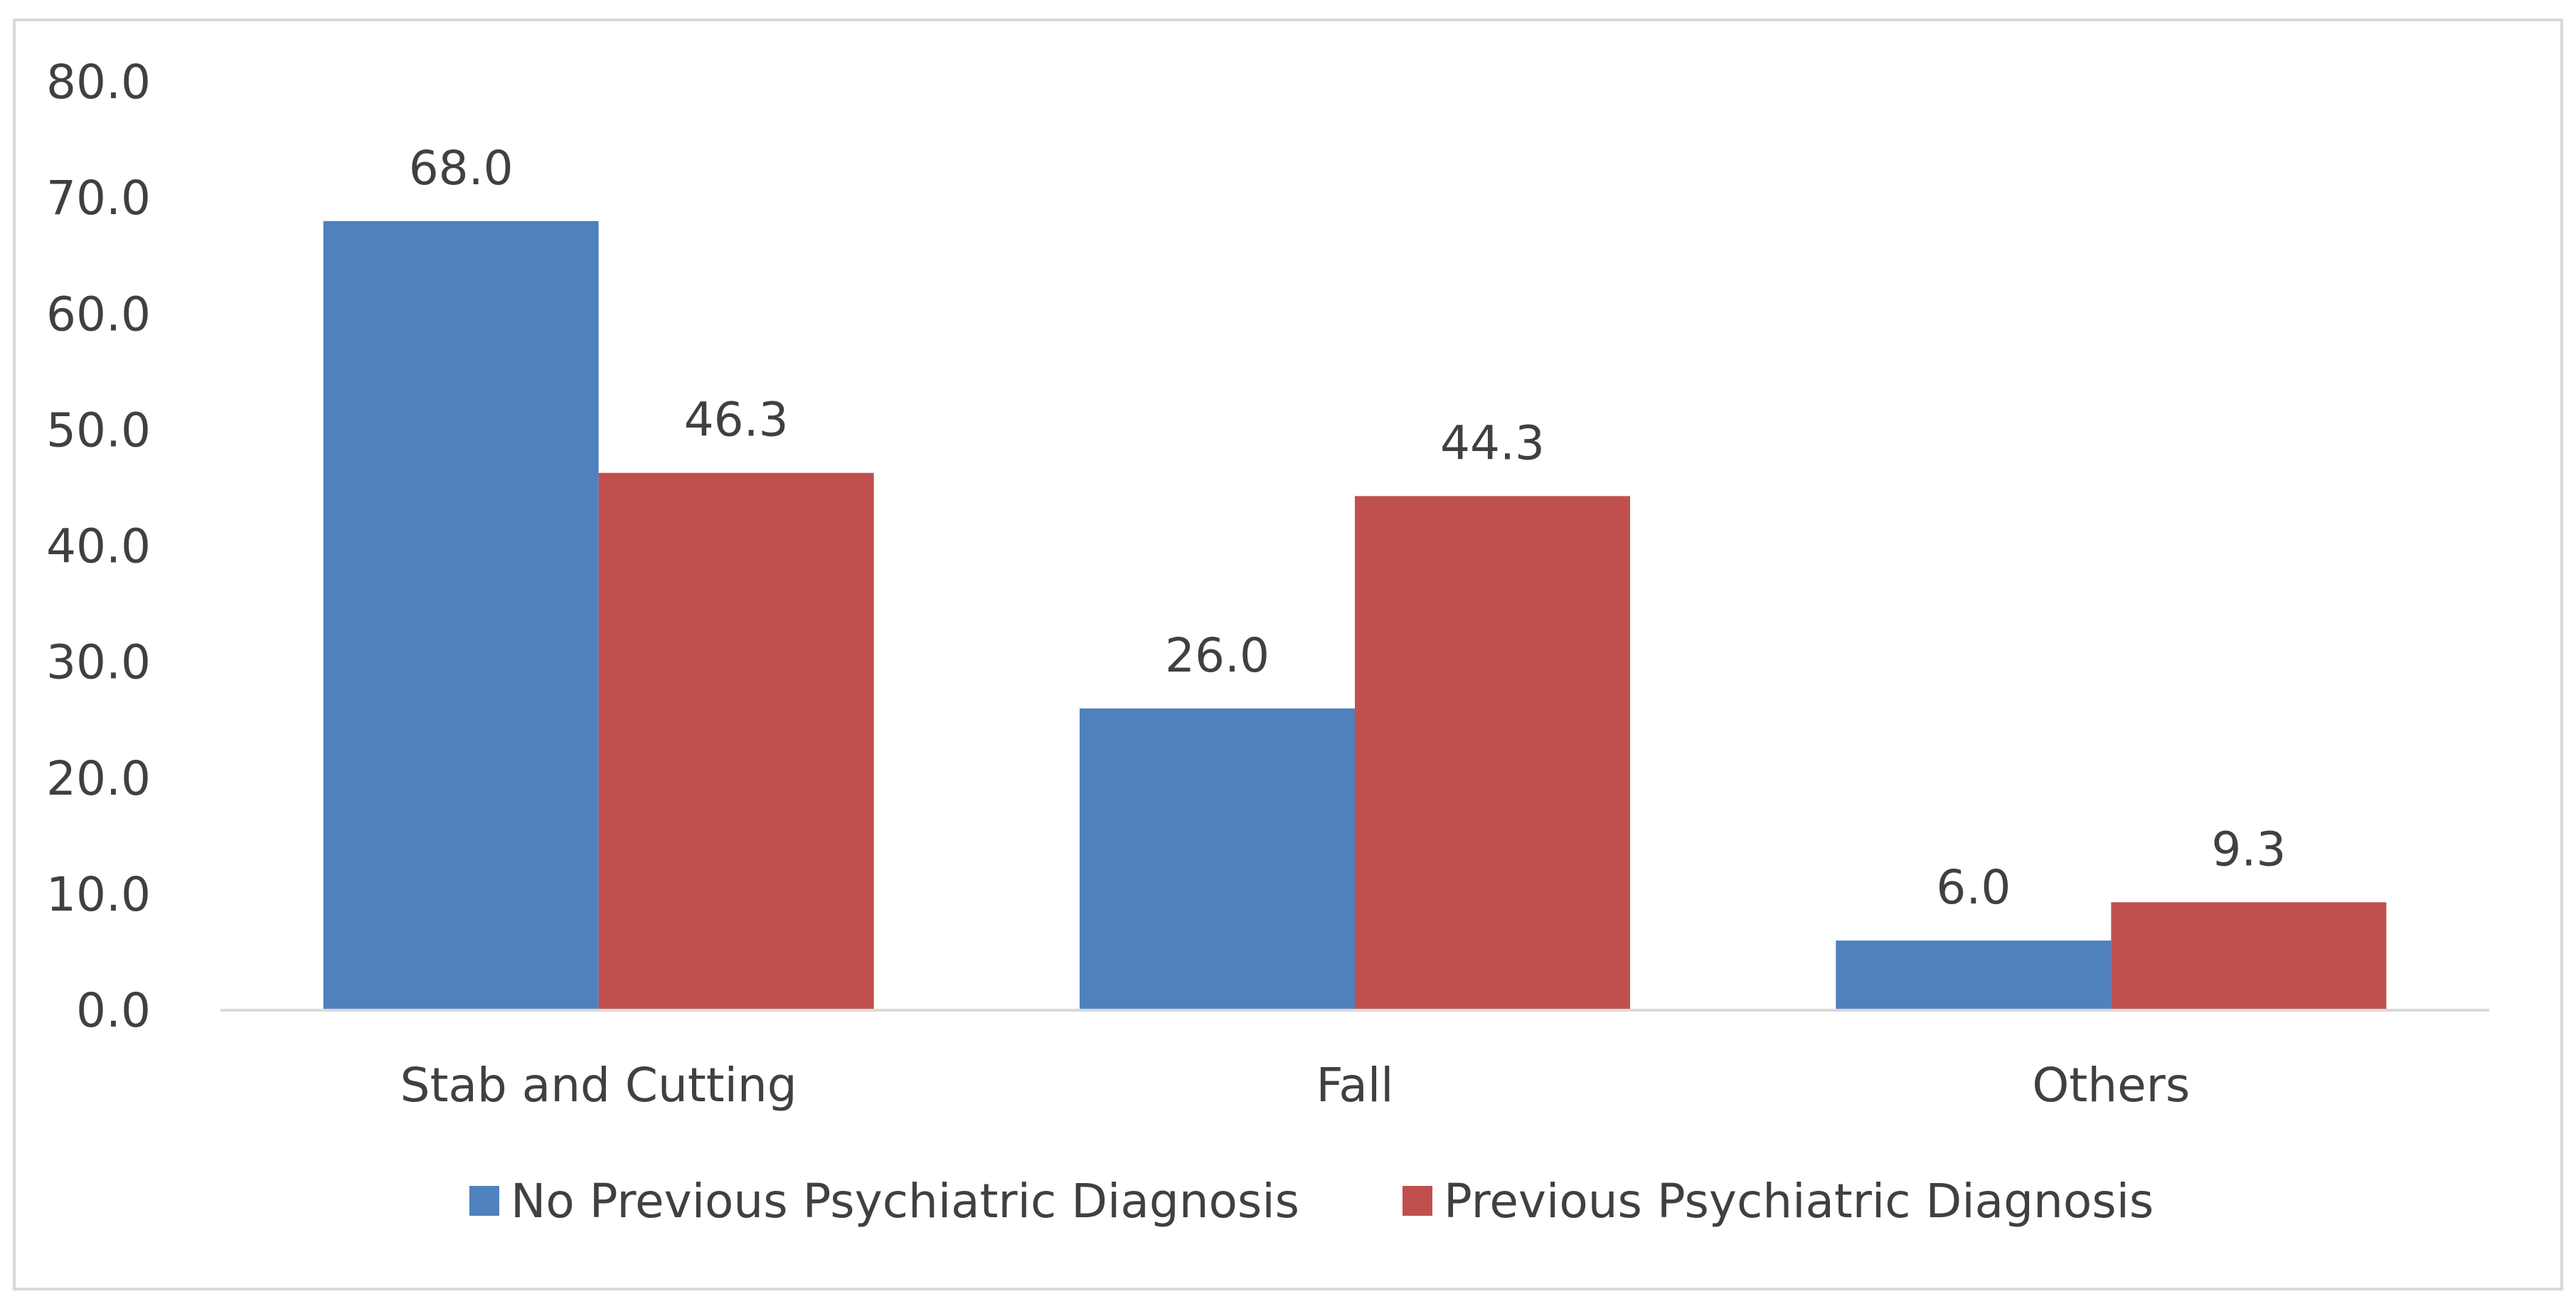 This screenshot has width=2576, height=1304. I want to click on legend-label: Previous Psychiatric Diagnosis, so click(1799, 1201).